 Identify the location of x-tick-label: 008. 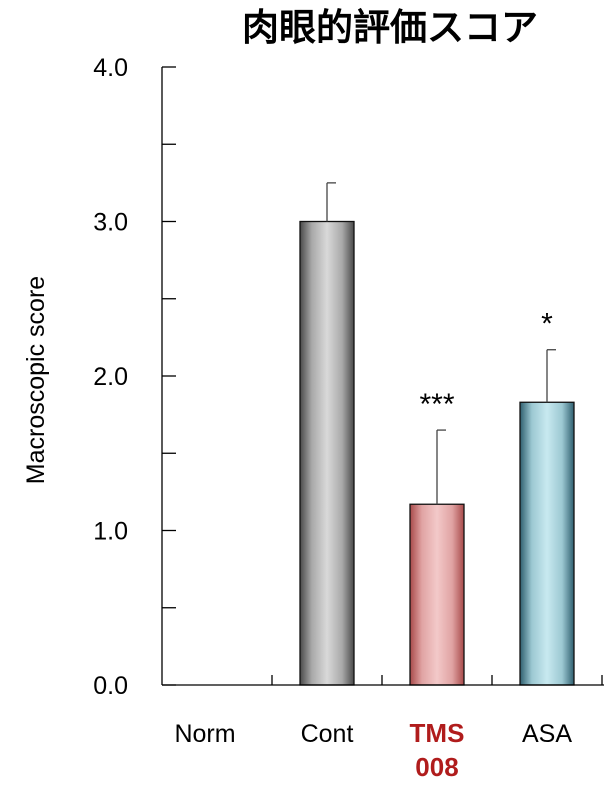
(436, 767).